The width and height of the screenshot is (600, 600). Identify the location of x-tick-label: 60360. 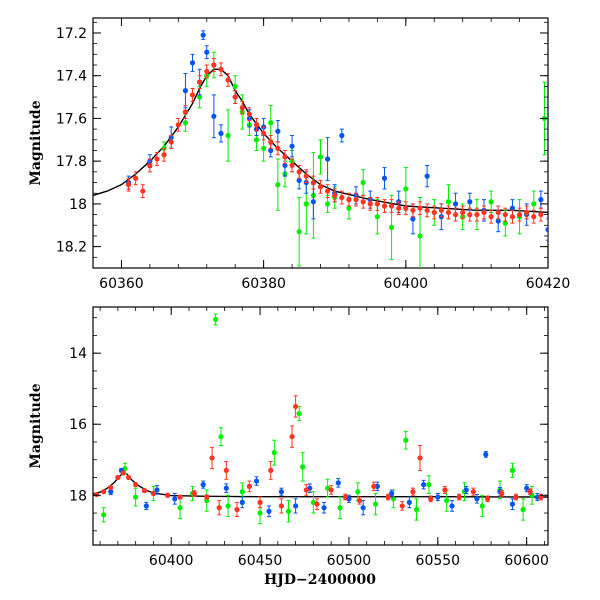
(121, 284).